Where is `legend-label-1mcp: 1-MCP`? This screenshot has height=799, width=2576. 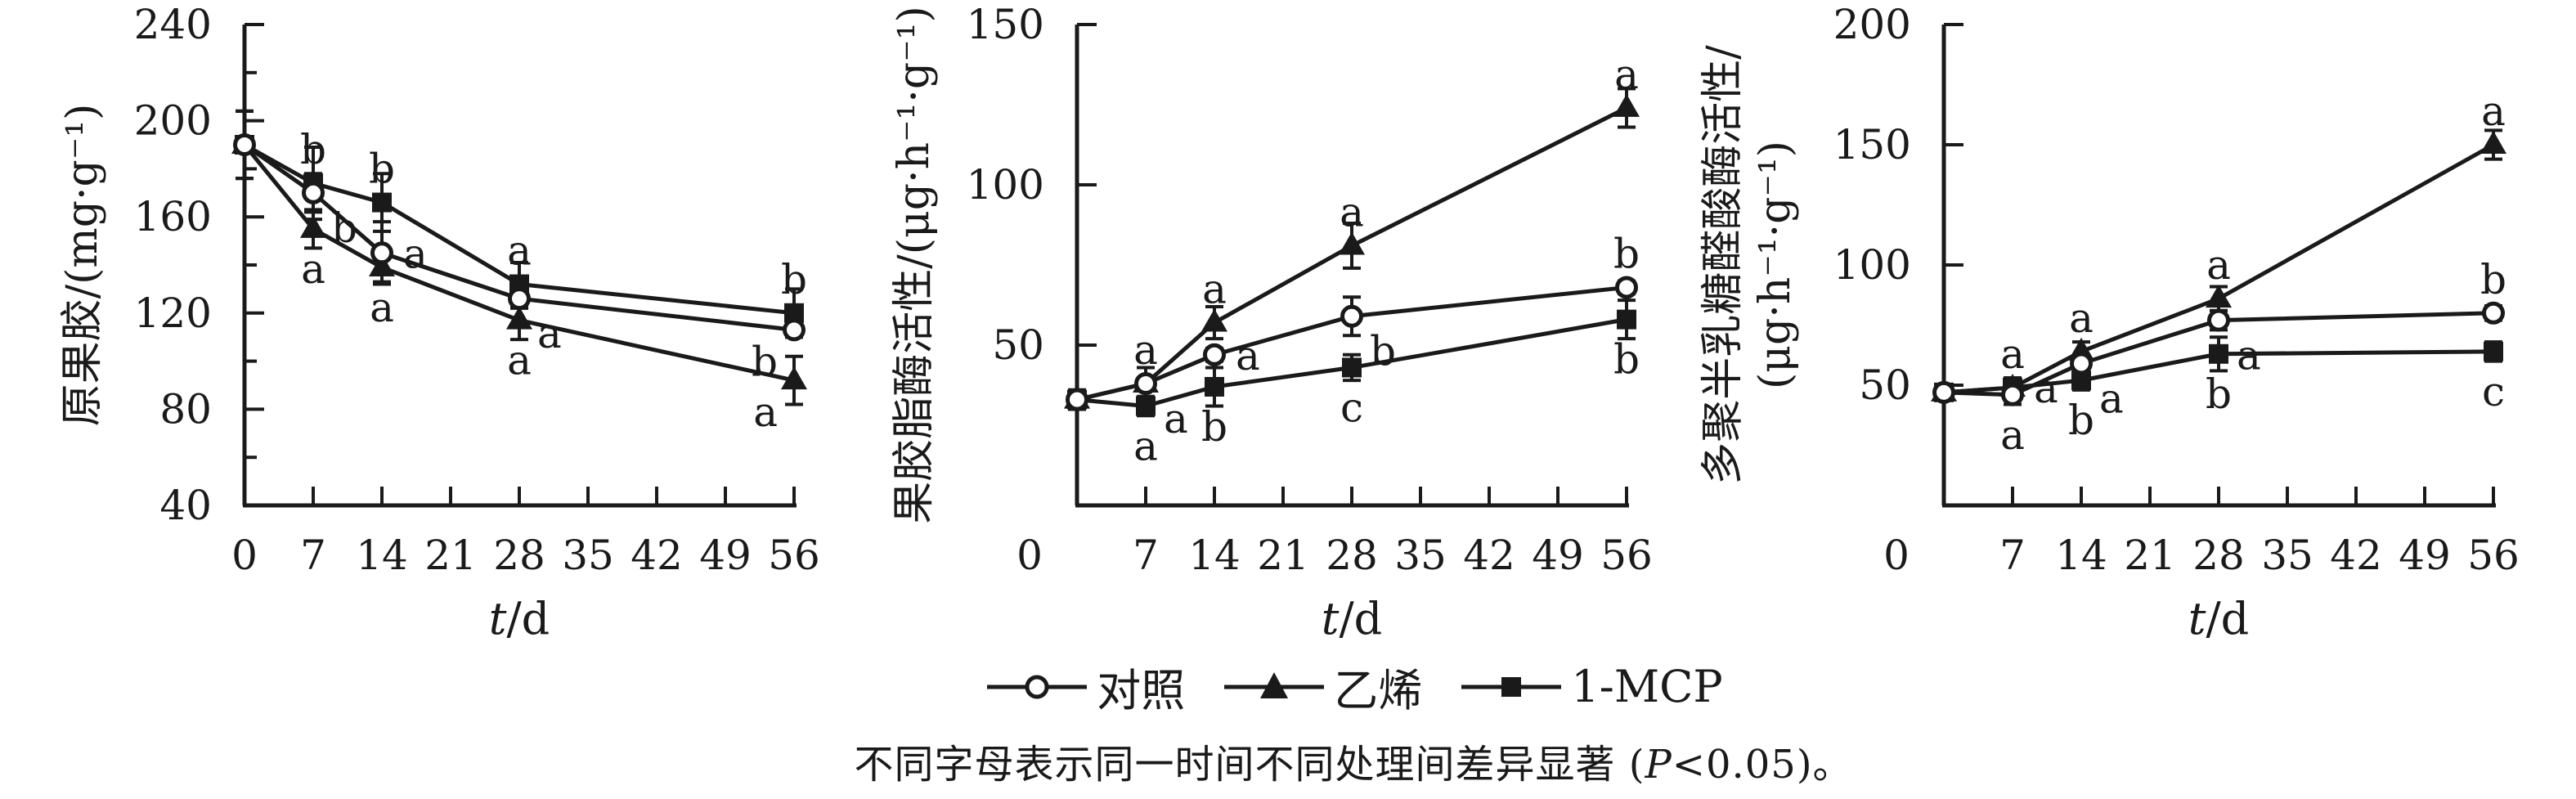
legend-label-1mcp: 1-MCP is located at coordinates (1647, 686).